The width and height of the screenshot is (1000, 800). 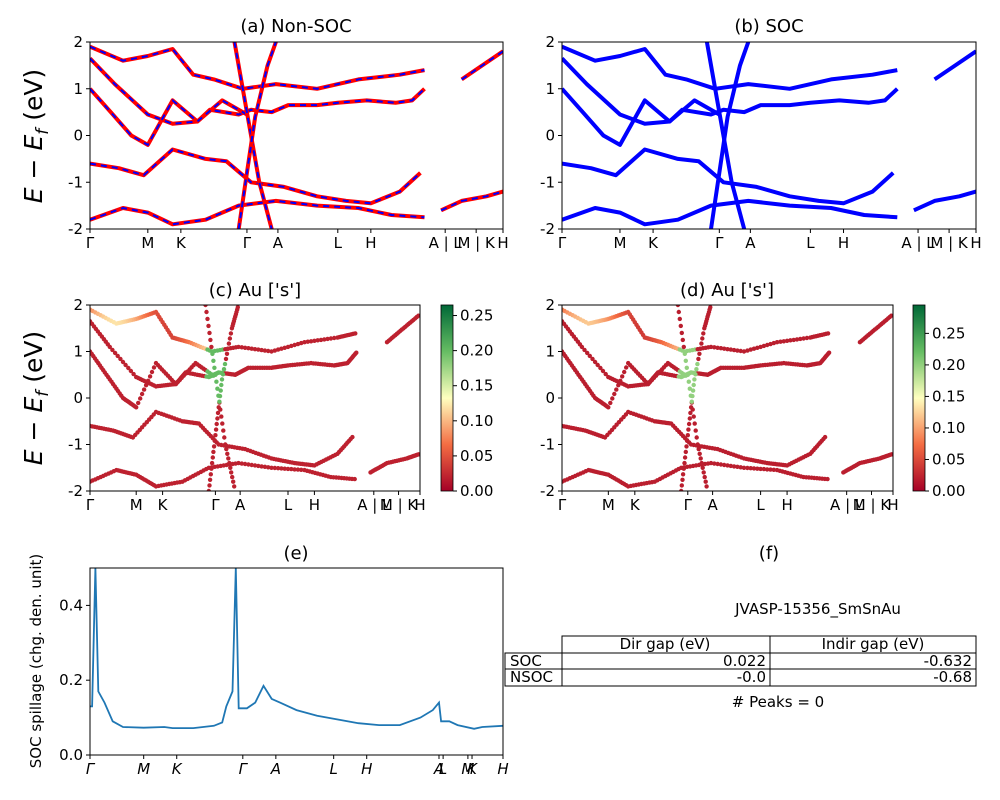 I want to click on panel-a-band-lines, so click(x=296, y=135).